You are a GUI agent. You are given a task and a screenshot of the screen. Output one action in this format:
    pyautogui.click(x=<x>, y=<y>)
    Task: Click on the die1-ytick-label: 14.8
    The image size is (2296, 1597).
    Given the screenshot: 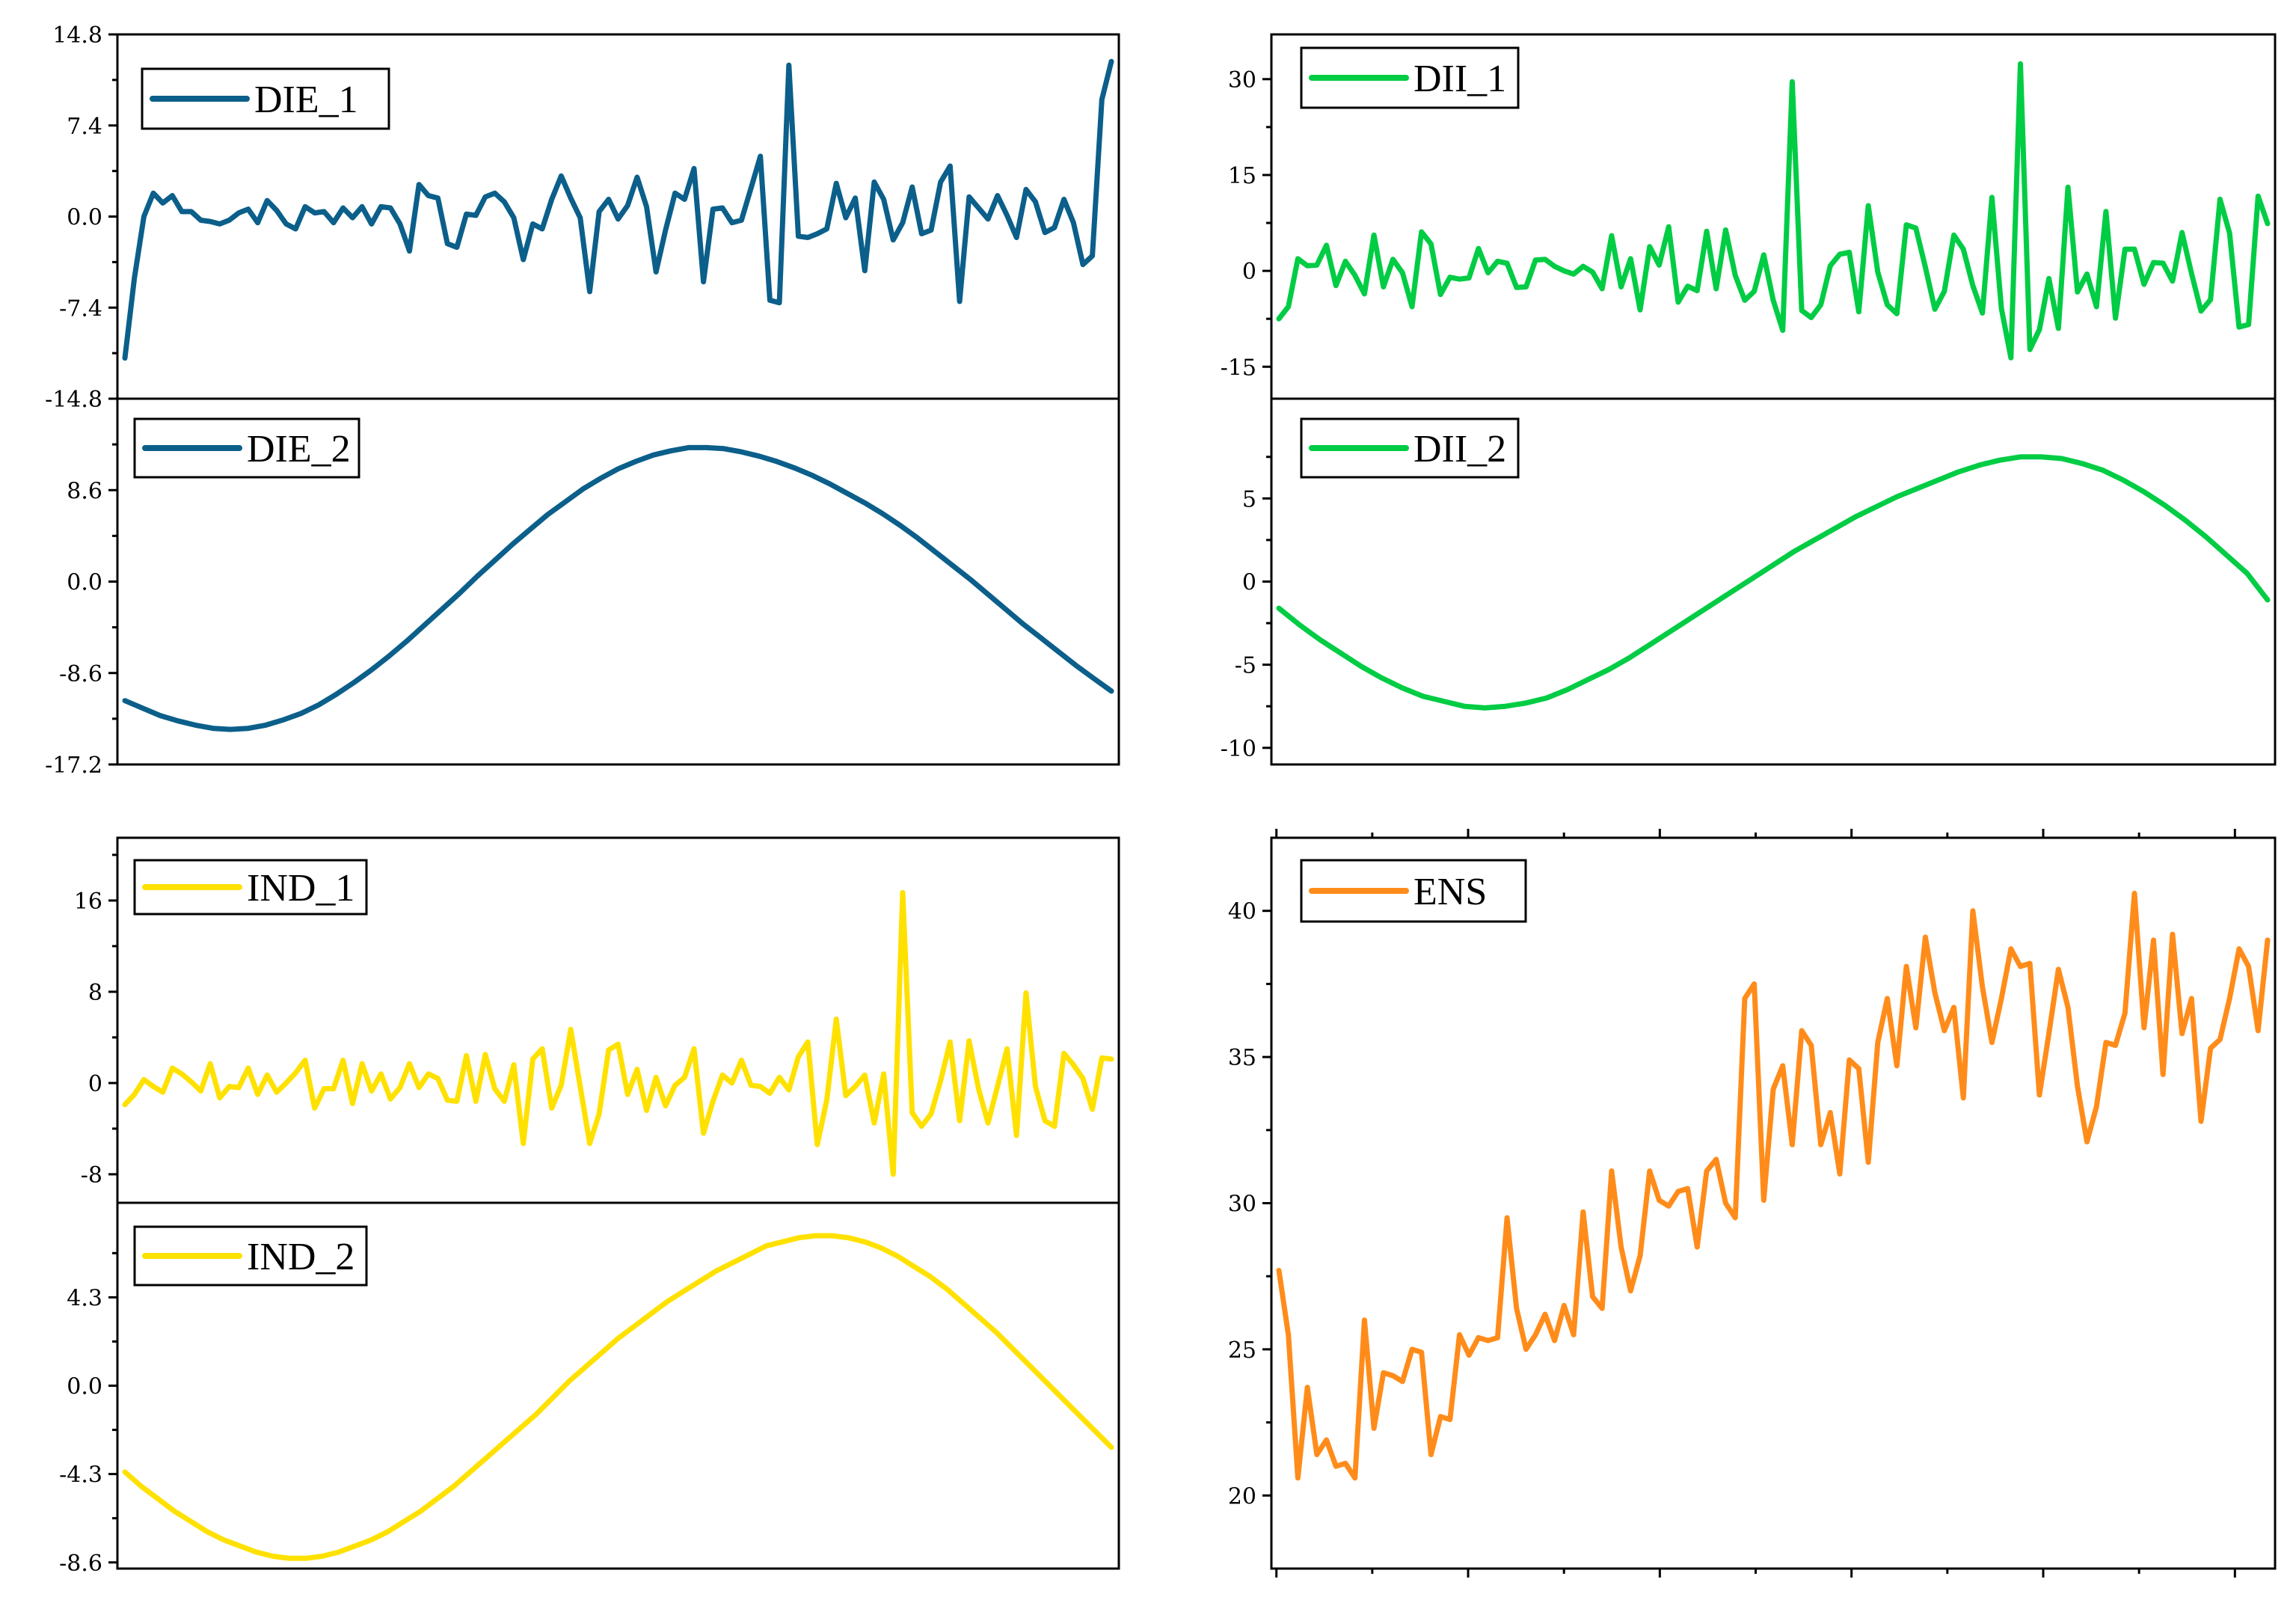 What is the action you would take?
    pyautogui.click(x=77, y=35)
    